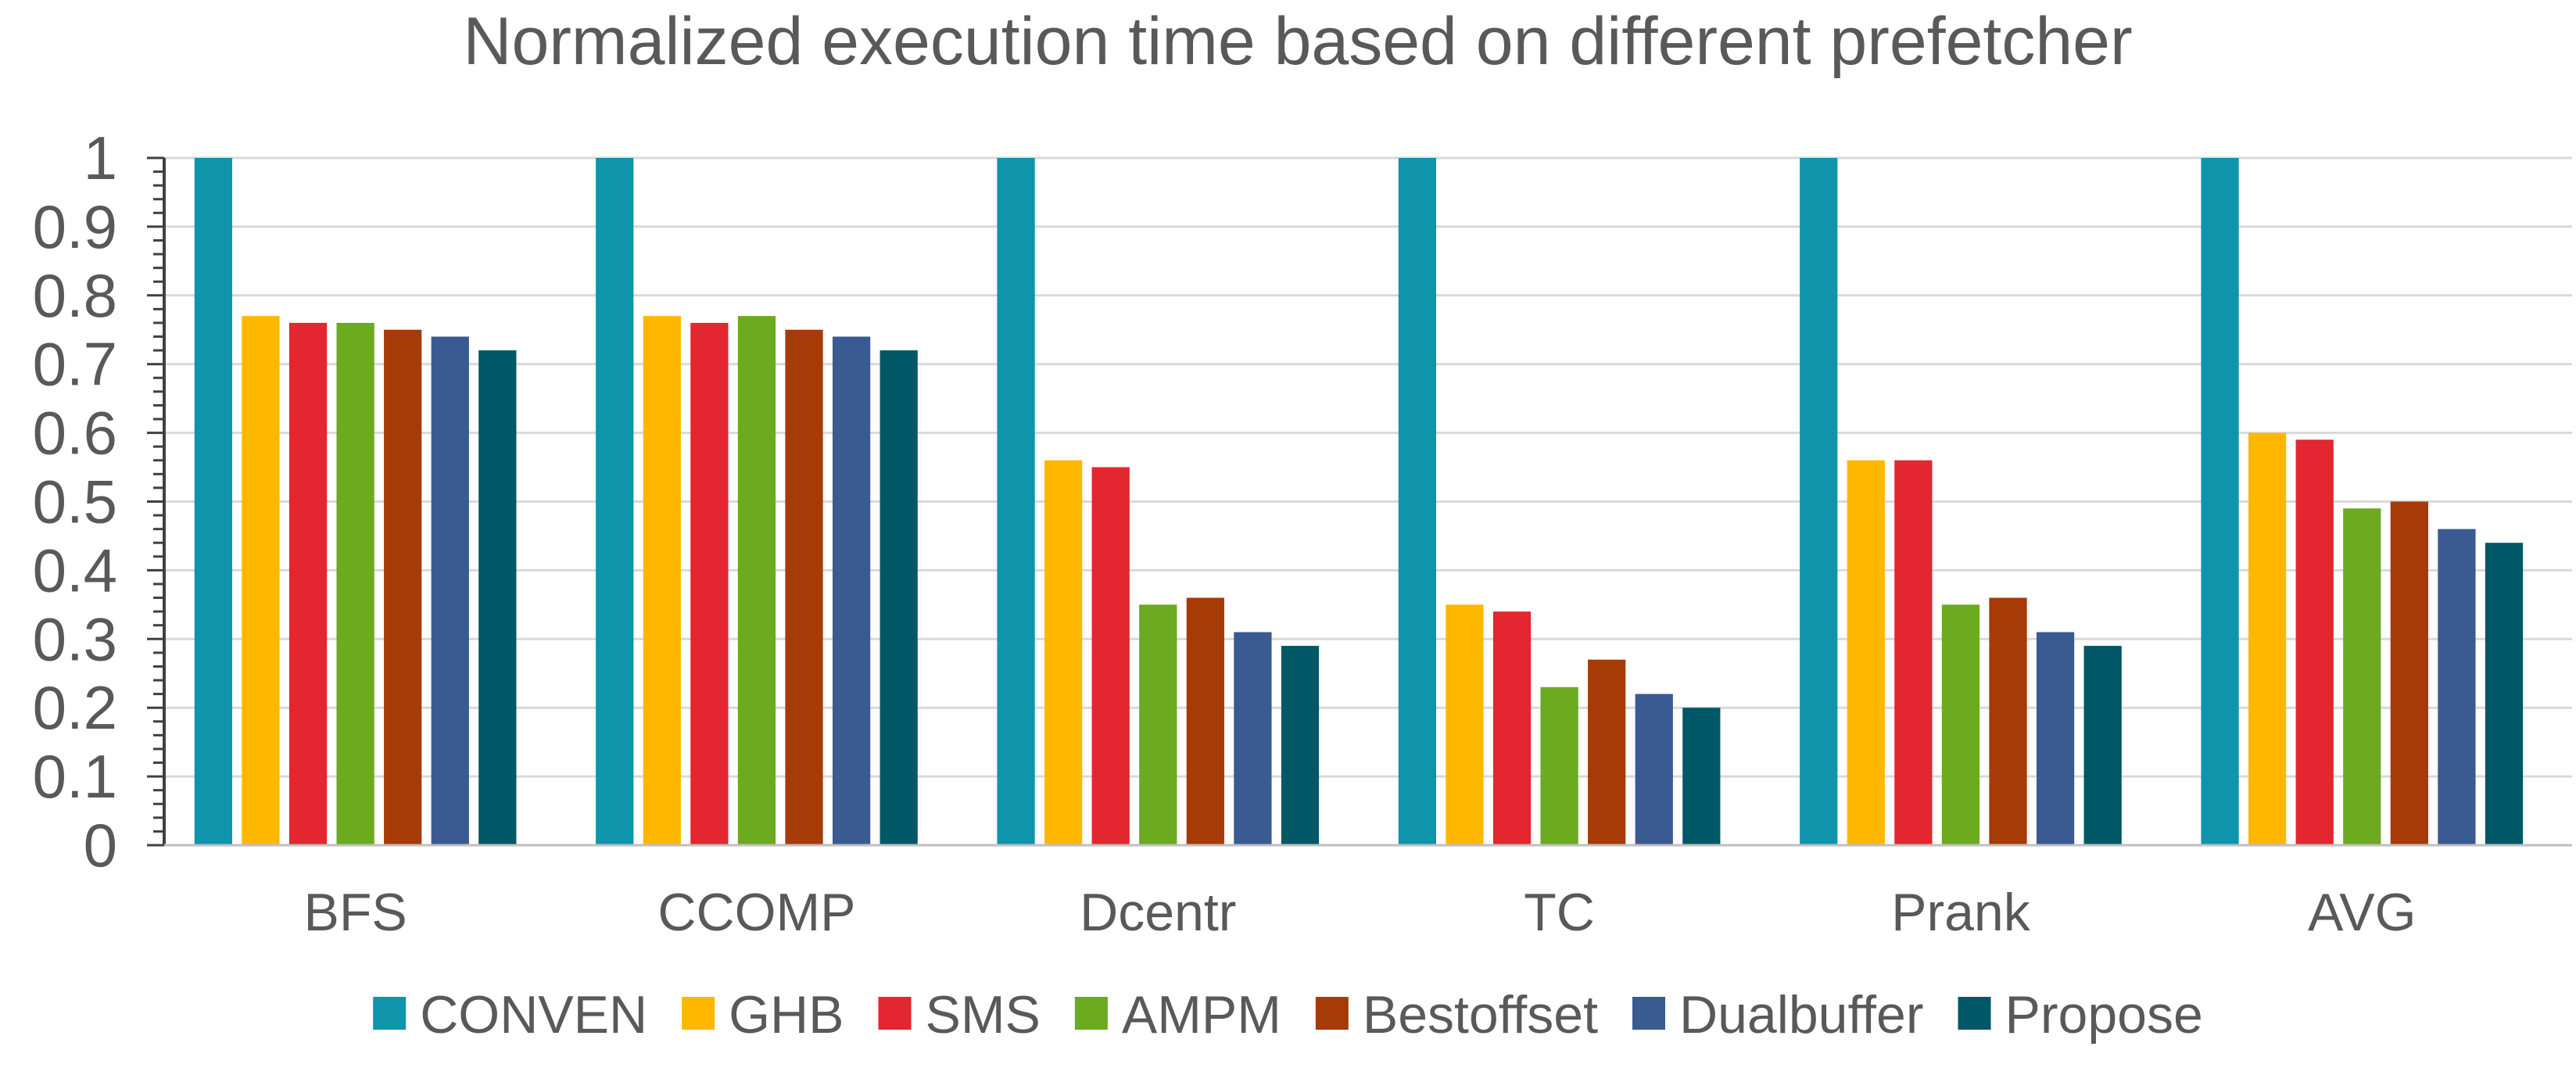 Image resolution: width=2576 pixels, height=1068 pixels. I want to click on bar-ampm-bfs, so click(355, 584).